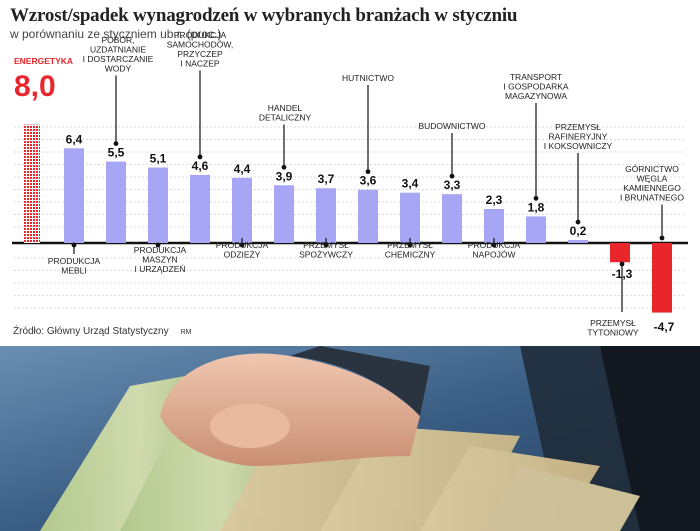 The width and height of the screenshot is (700, 531). What do you see at coordinates (536, 96) in the screenshot?
I see `category-label: MAGAZYNOWA` at bounding box center [536, 96].